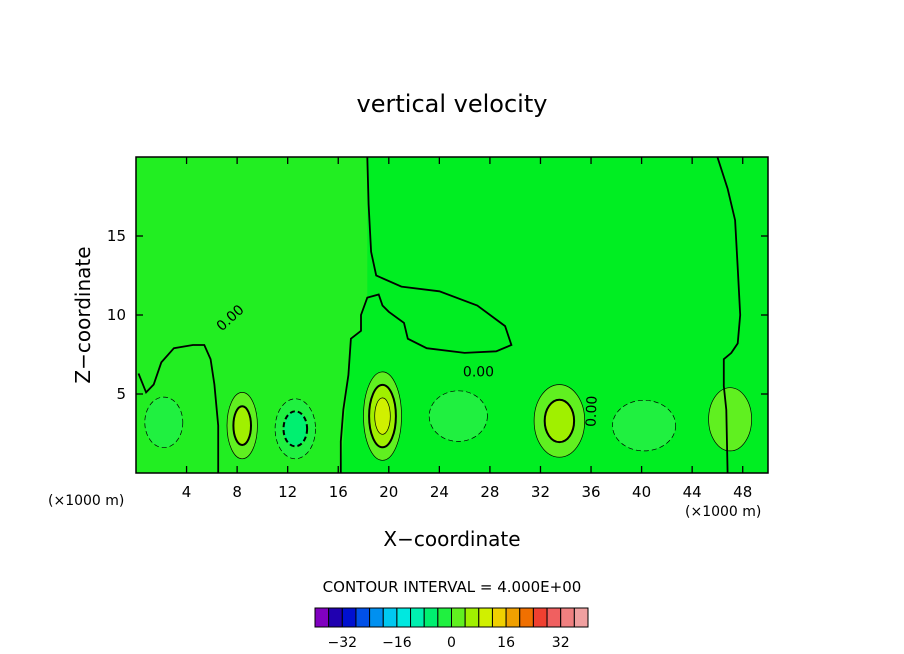 Image resolution: width=904 pixels, height=654 pixels. Describe the element at coordinates (540, 492) in the screenshot. I see `x-tick-label-32: 32` at that location.